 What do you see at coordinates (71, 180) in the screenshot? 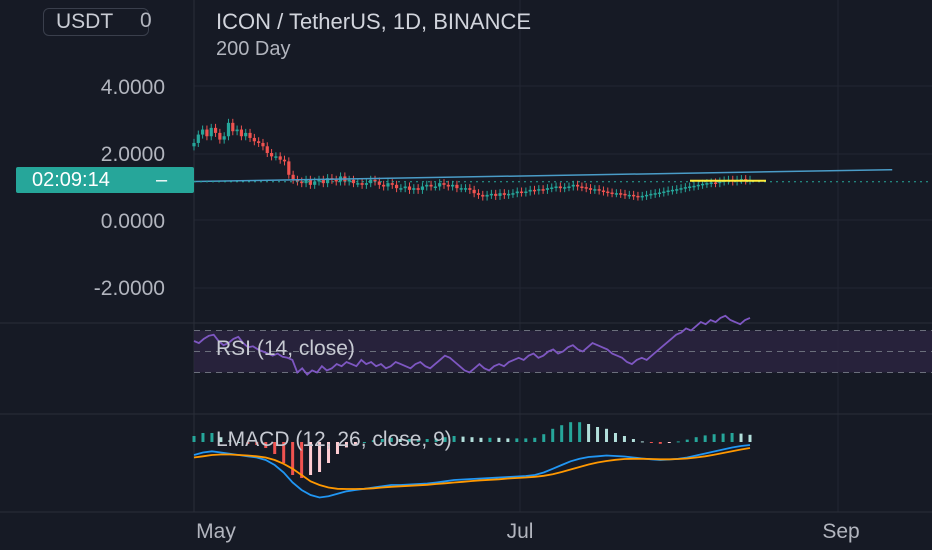
I see `countdown-text: 02:09:14` at bounding box center [71, 180].